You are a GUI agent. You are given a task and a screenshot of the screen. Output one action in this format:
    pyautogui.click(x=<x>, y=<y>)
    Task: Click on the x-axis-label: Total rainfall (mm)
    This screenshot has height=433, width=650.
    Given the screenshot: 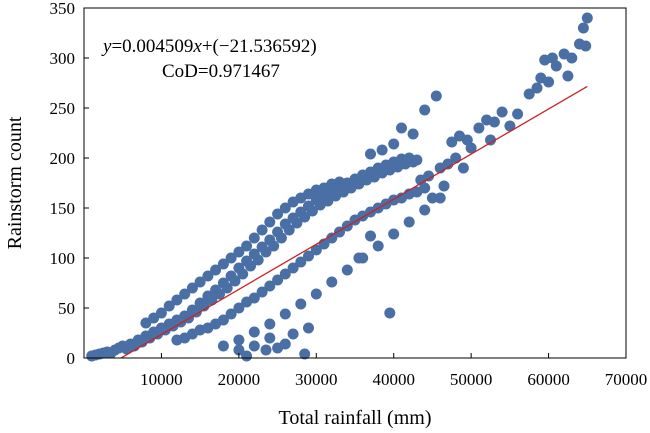 What is the action you would take?
    pyautogui.click(x=355, y=418)
    